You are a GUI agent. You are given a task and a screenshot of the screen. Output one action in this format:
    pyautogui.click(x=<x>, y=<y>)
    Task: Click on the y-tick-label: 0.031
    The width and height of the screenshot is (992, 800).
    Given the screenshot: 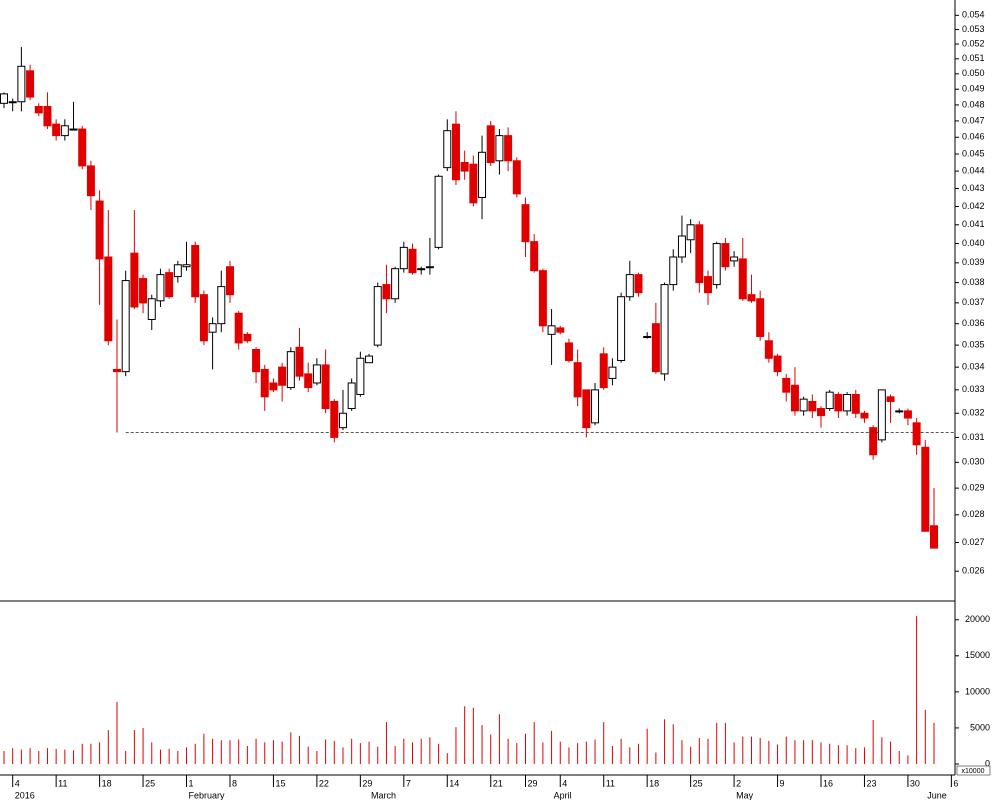 What is the action you would take?
    pyautogui.click(x=973, y=437)
    